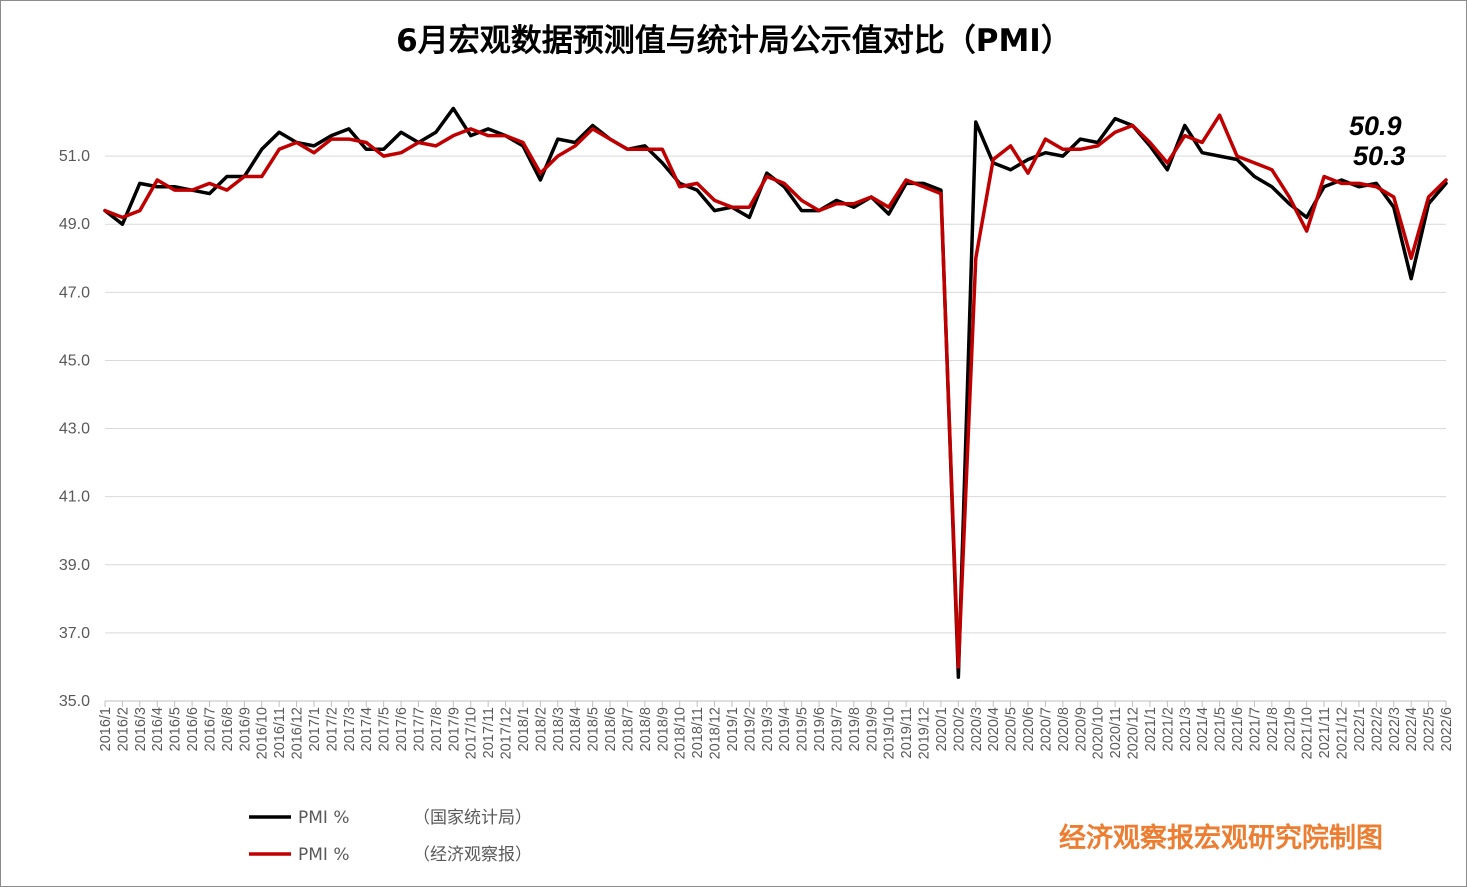  Describe the element at coordinates (785, 729) in the screenshot. I see `x-tick-label: 2019/4` at that location.